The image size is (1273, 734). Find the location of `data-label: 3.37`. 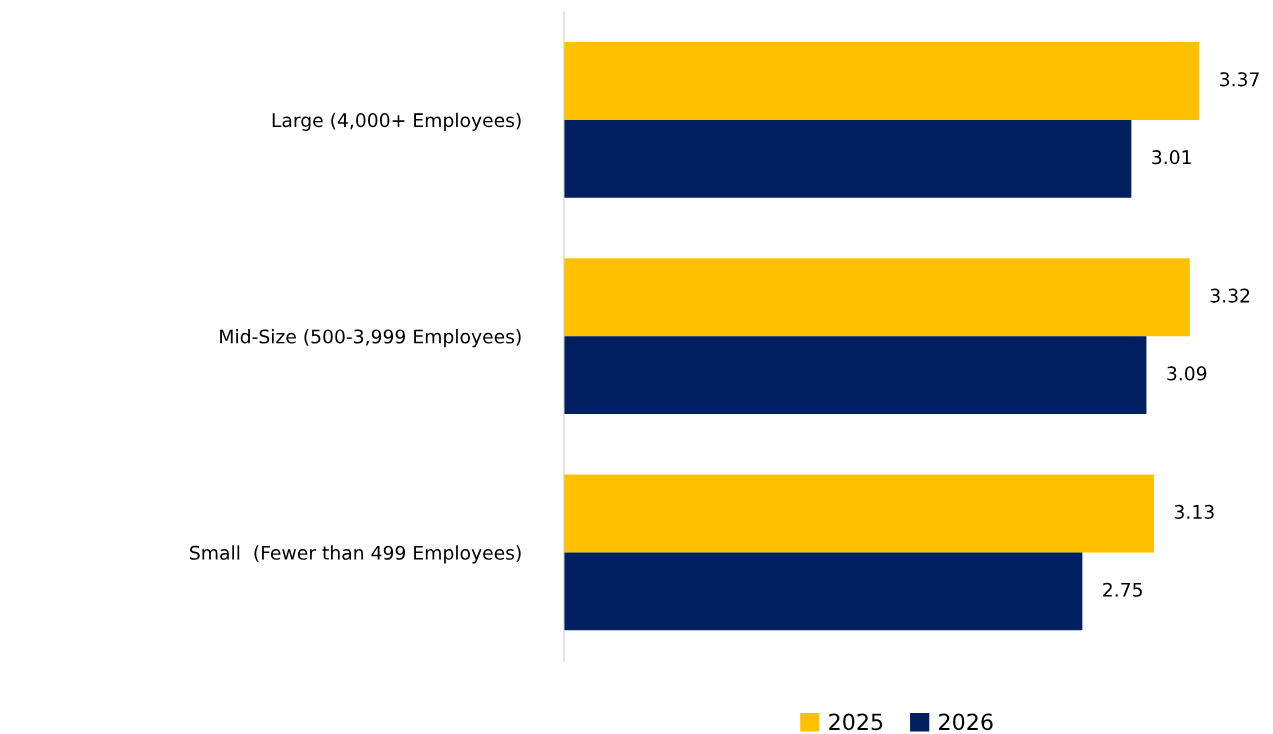

data-label: 3.37 is located at coordinates (1239, 79).